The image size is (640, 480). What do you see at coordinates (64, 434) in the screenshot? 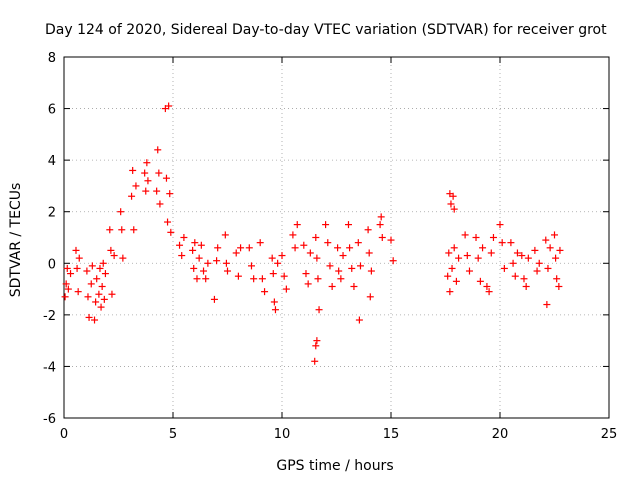
I see `x-tick-label: 0` at bounding box center [64, 434].